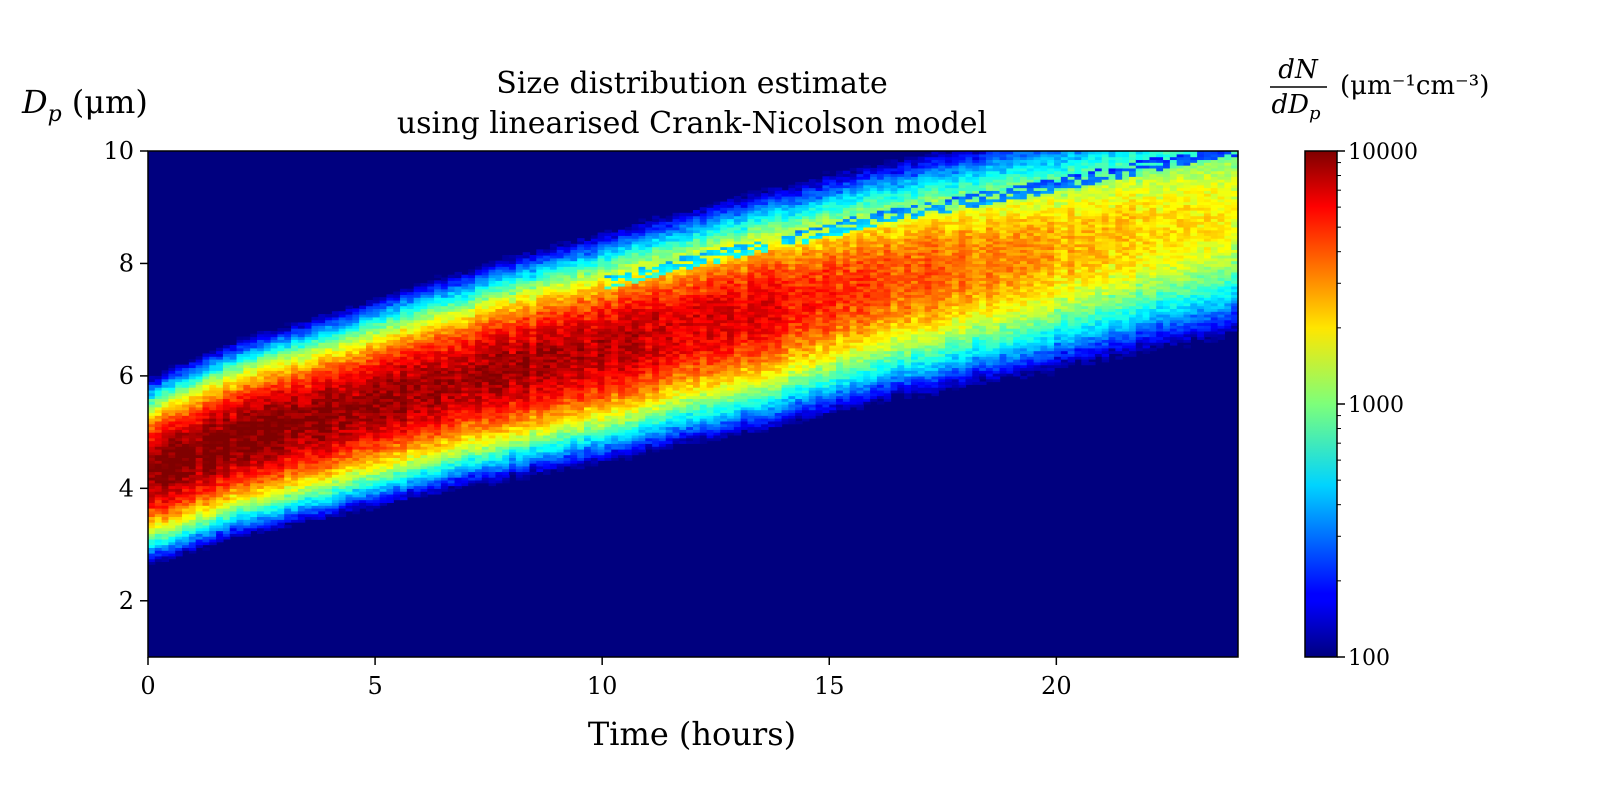 The width and height of the screenshot is (1600, 800). I want to click on y-axis-label-units: (μm), so click(110, 102).